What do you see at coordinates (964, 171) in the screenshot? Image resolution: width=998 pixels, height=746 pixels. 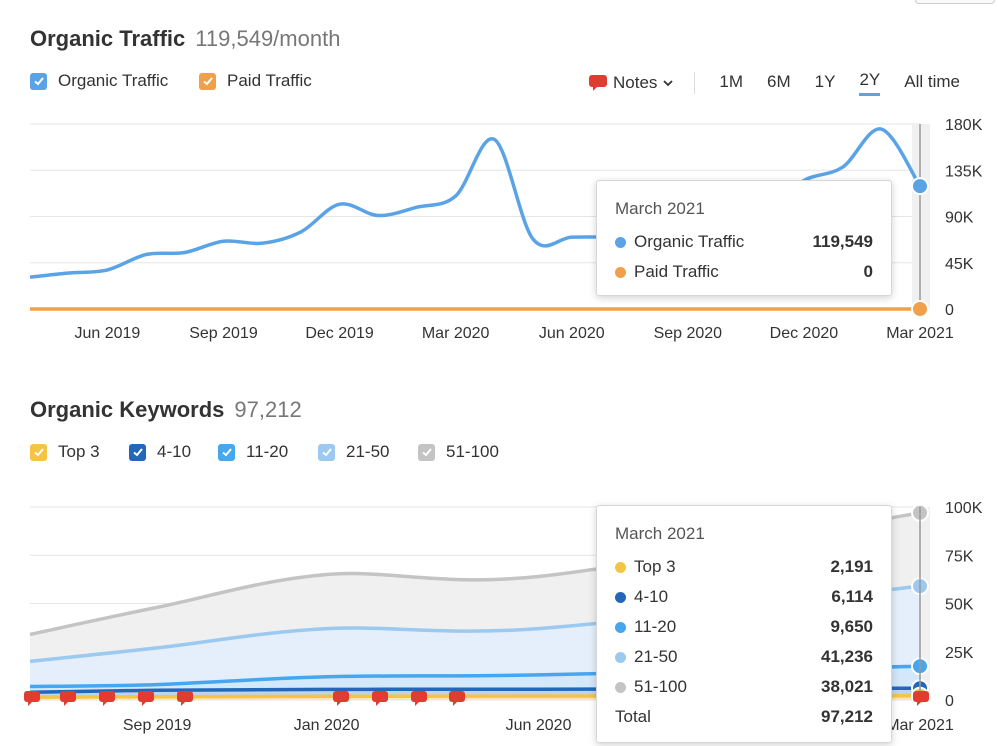 I see `y-tick-label: 135K` at bounding box center [964, 171].